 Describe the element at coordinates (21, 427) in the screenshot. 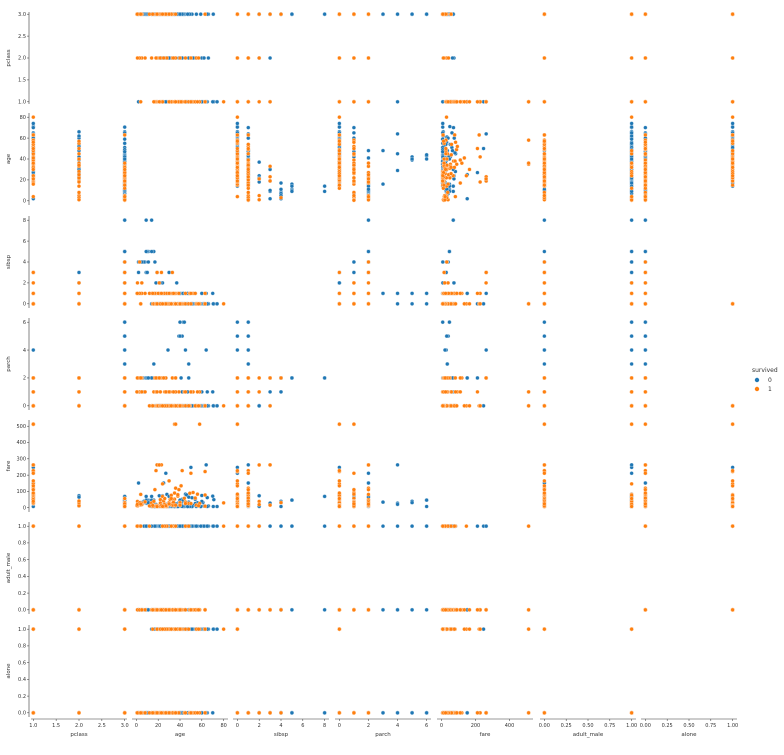

I see `y-tick-label: 500` at that location.